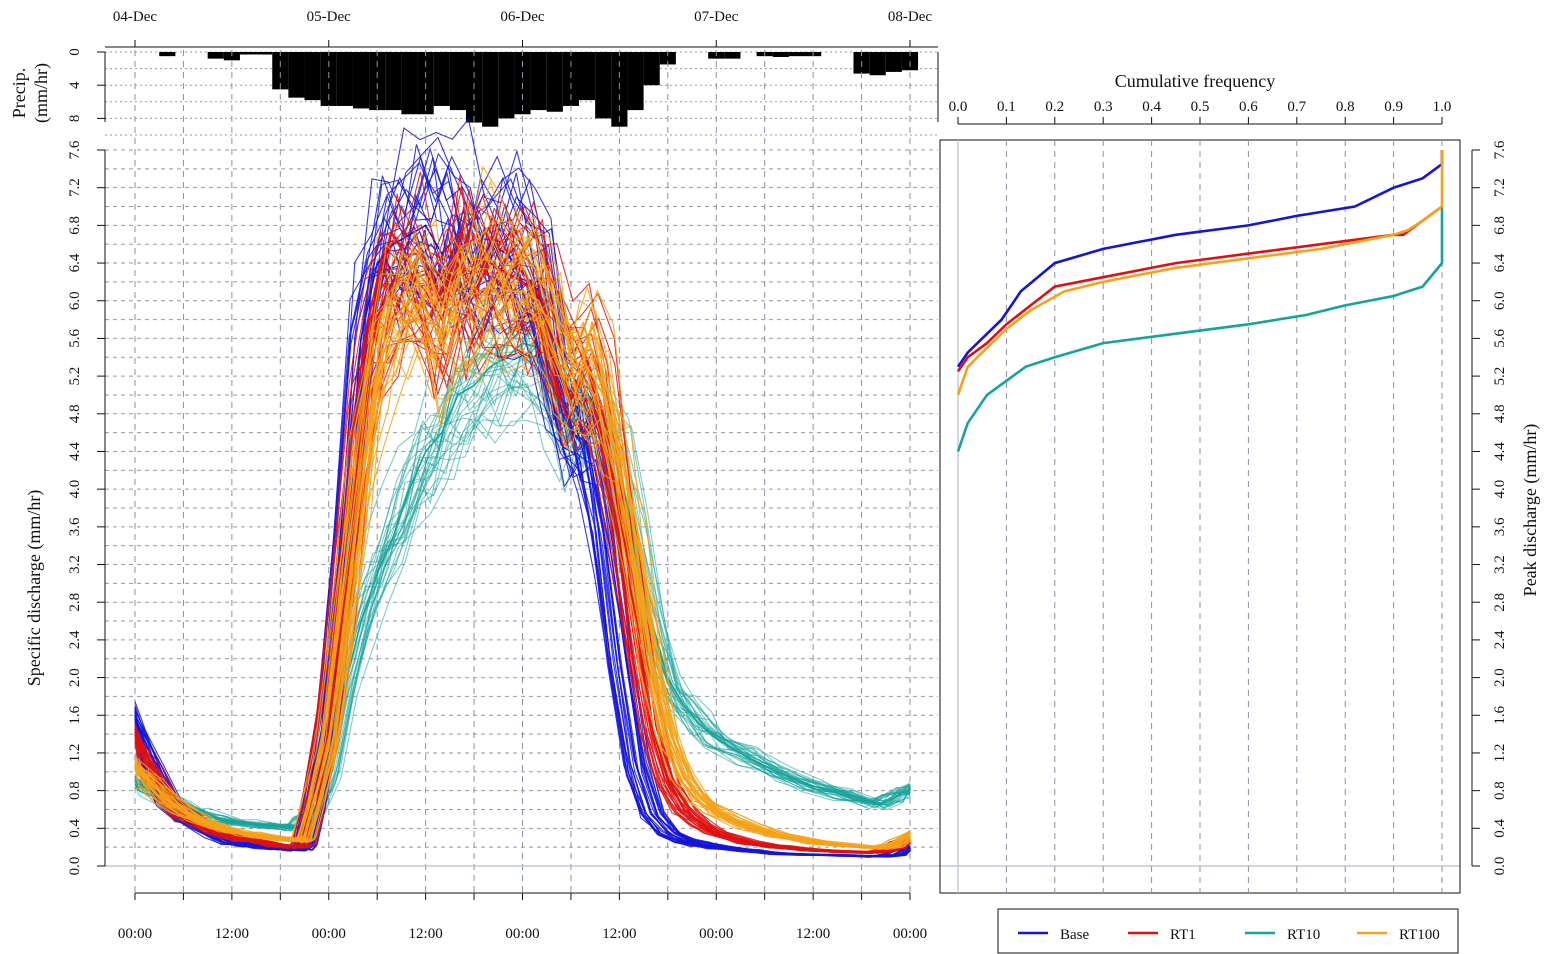  What do you see at coordinates (1075, 935) in the screenshot?
I see `legend-label-base: Base` at bounding box center [1075, 935].